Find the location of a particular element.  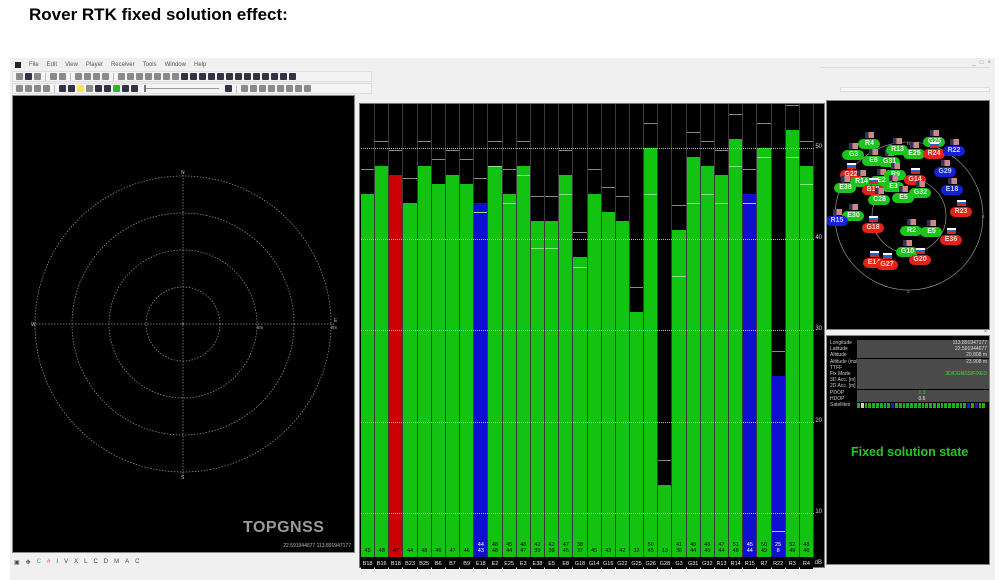

satellite-marker: B18 is located at coordinates (873, 190).